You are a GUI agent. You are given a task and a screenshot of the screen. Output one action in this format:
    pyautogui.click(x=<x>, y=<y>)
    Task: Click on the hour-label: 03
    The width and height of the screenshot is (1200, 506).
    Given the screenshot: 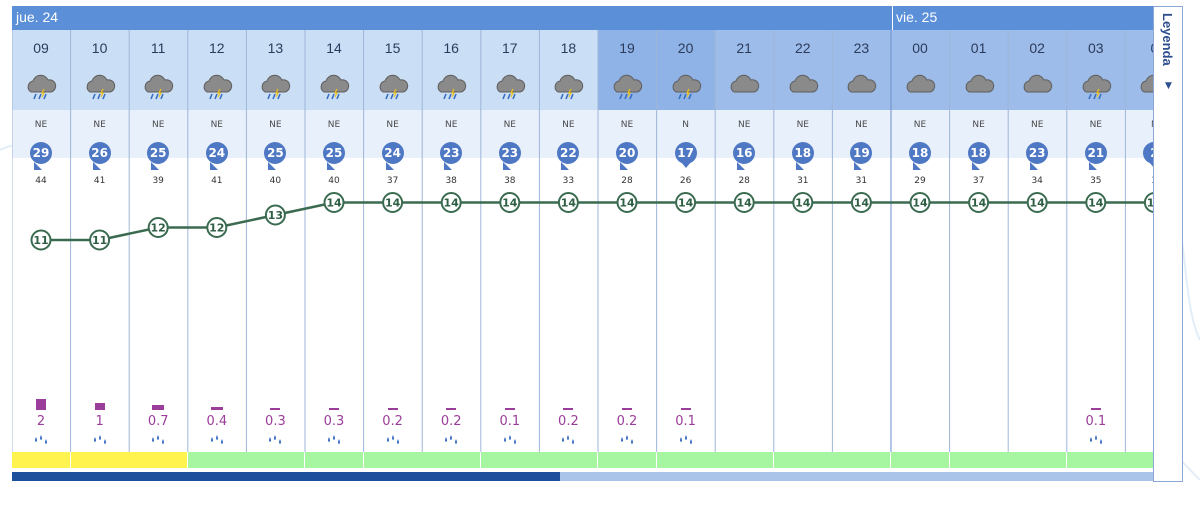 What is the action you would take?
    pyautogui.click(x=1096, y=48)
    